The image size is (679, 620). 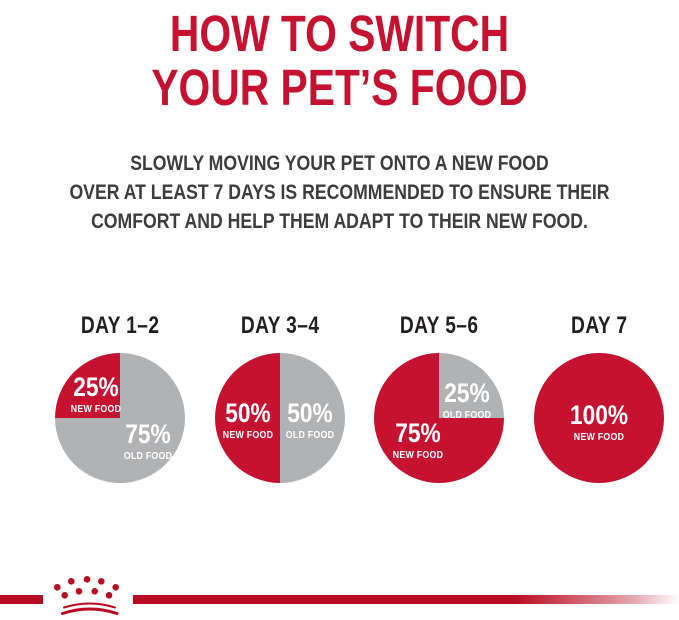 I want to click on crown-logo-icon, so click(x=86, y=595).